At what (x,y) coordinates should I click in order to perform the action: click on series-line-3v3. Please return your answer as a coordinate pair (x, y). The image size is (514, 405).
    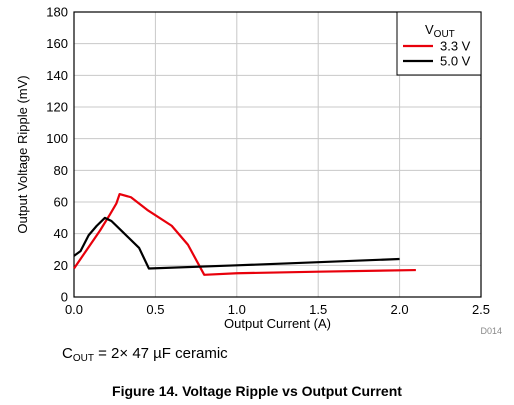
    Looking at the image, I should click on (244, 234).